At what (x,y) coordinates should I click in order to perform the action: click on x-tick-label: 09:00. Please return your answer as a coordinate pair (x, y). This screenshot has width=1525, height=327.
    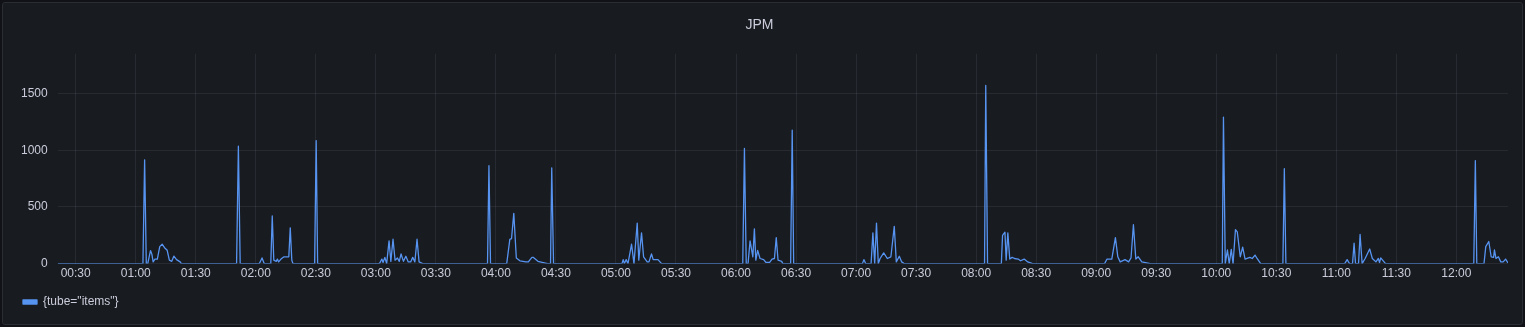
    Looking at the image, I should click on (1096, 273).